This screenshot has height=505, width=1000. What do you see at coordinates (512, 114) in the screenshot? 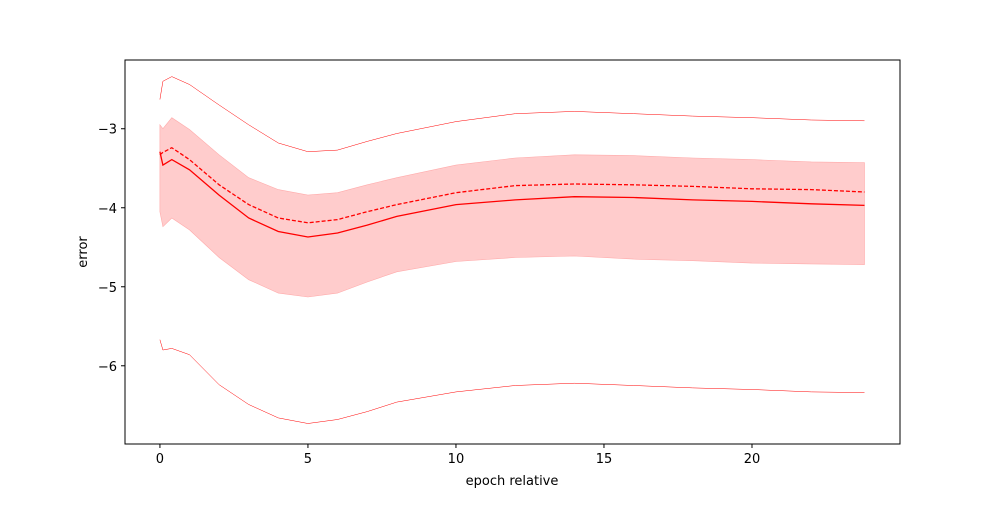
I see `series-max-line` at bounding box center [512, 114].